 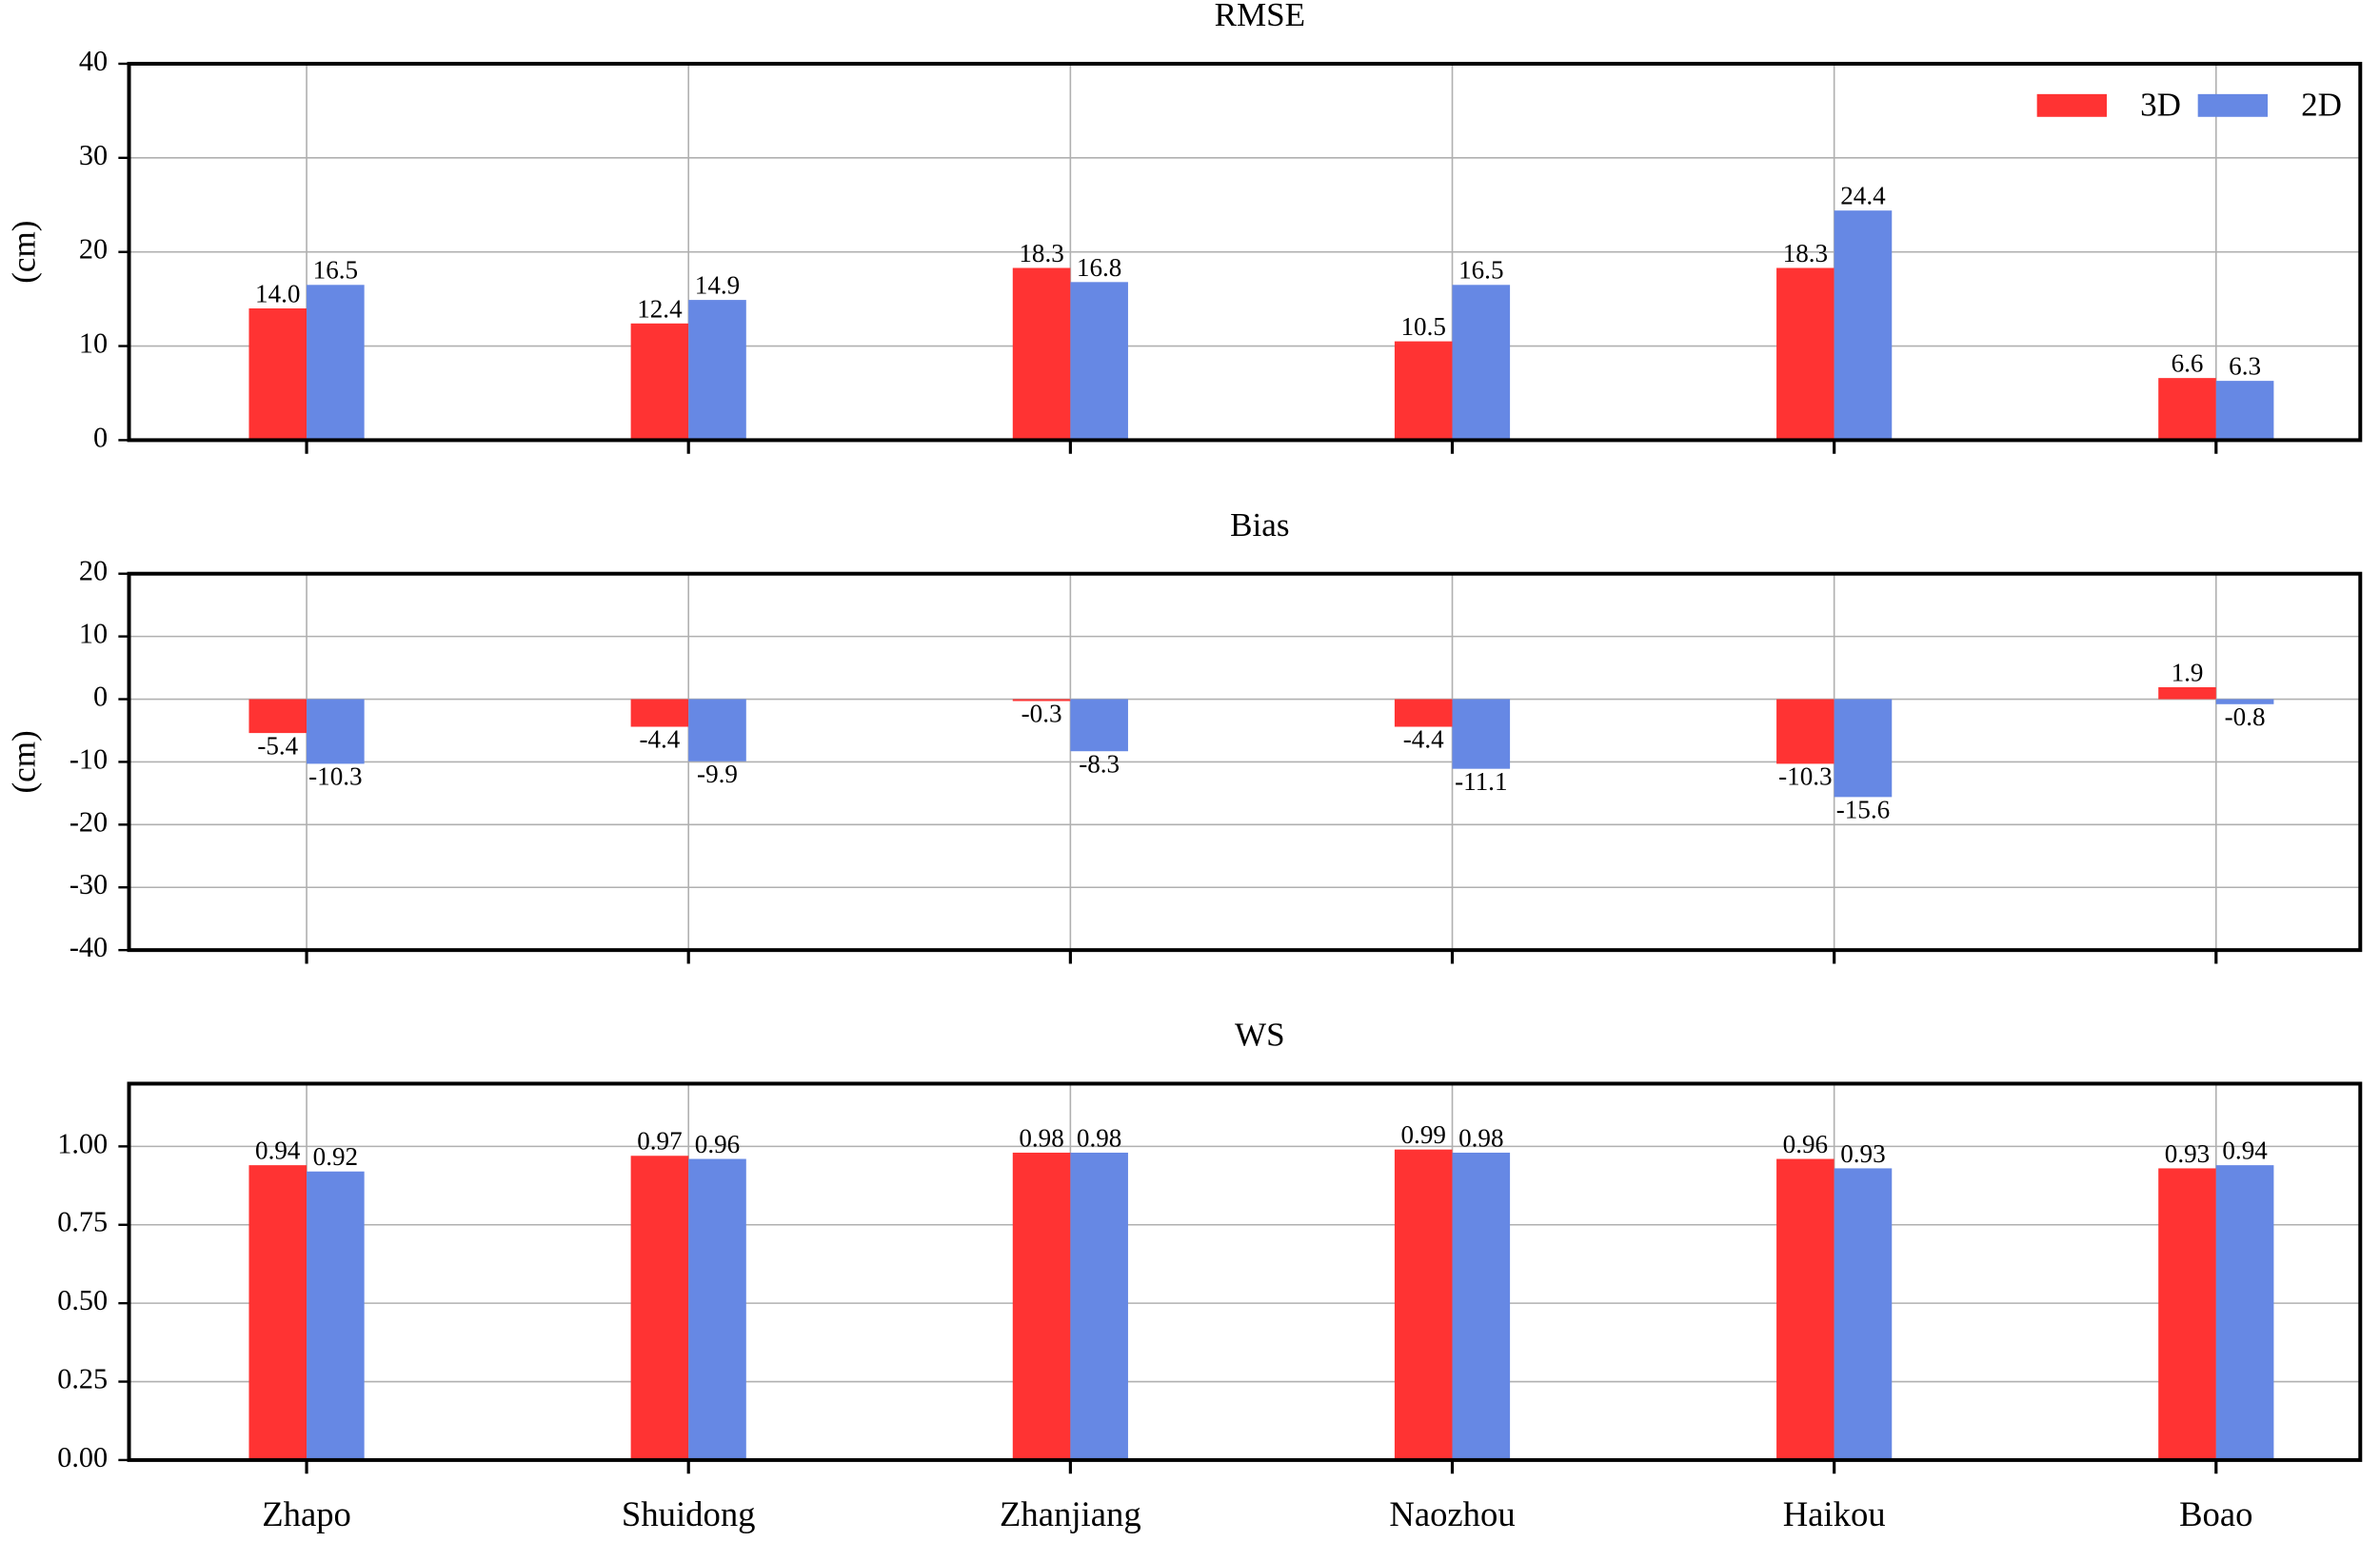 What do you see at coordinates (660, 309) in the screenshot?
I see `value-label: 12.4` at bounding box center [660, 309].